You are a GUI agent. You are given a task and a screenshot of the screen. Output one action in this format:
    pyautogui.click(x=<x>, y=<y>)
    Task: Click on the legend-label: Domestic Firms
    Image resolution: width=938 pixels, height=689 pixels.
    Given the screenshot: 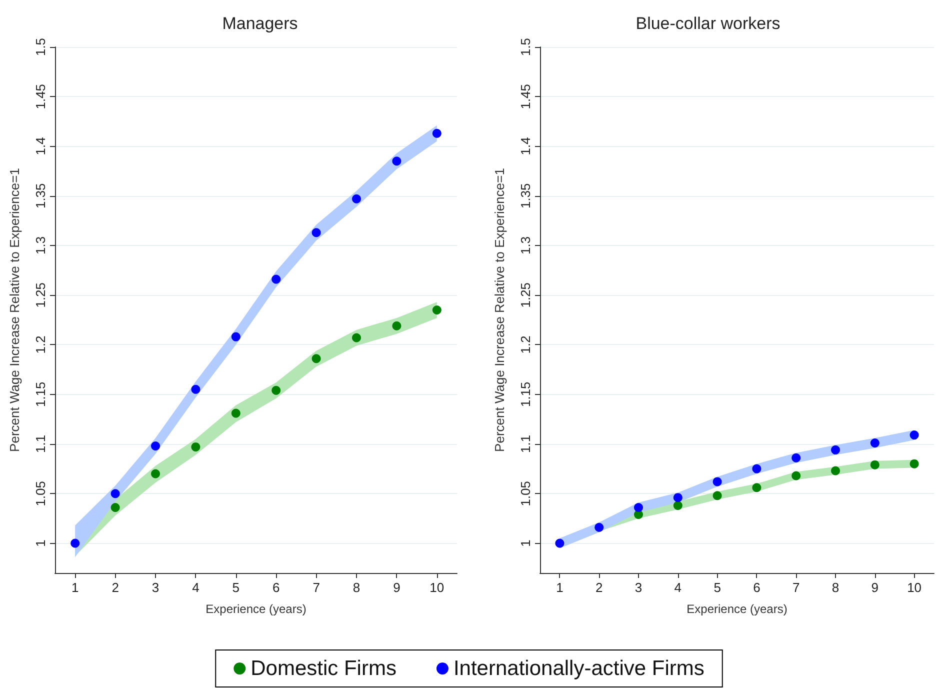 What is the action you would take?
    pyautogui.click(x=323, y=668)
    